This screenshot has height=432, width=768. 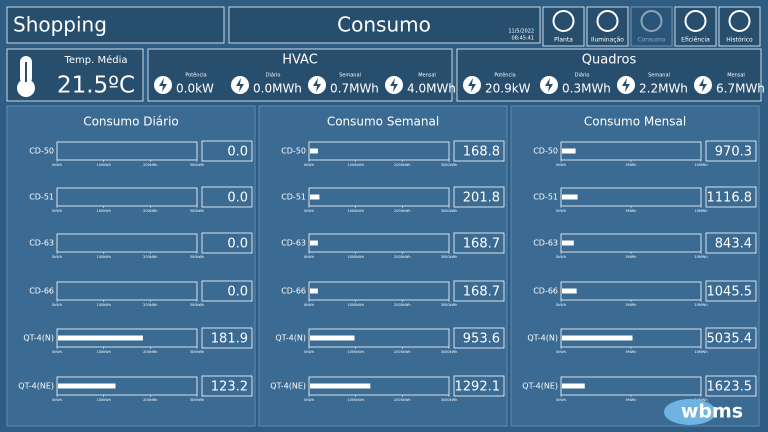 I want to click on logo-text: wbms, so click(x=712, y=412).